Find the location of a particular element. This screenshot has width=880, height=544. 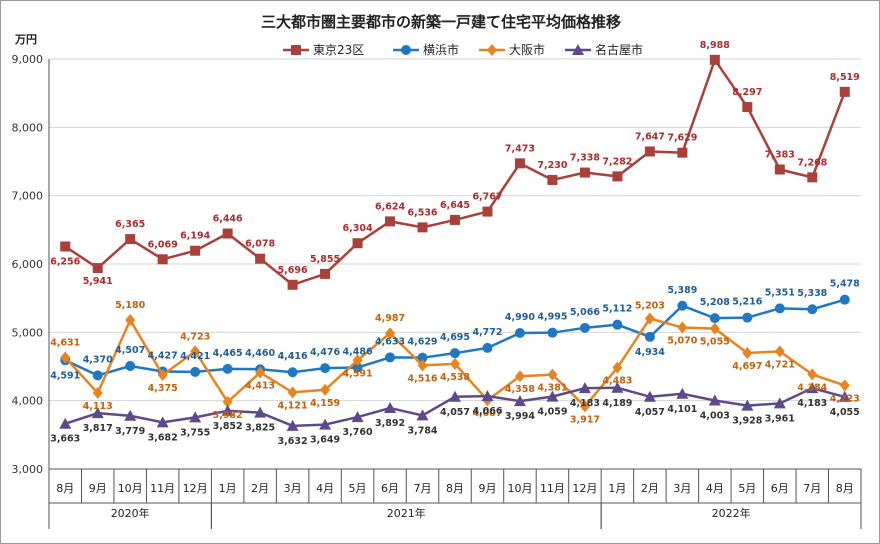

data-label: 4,121 is located at coordinates (293, 405).